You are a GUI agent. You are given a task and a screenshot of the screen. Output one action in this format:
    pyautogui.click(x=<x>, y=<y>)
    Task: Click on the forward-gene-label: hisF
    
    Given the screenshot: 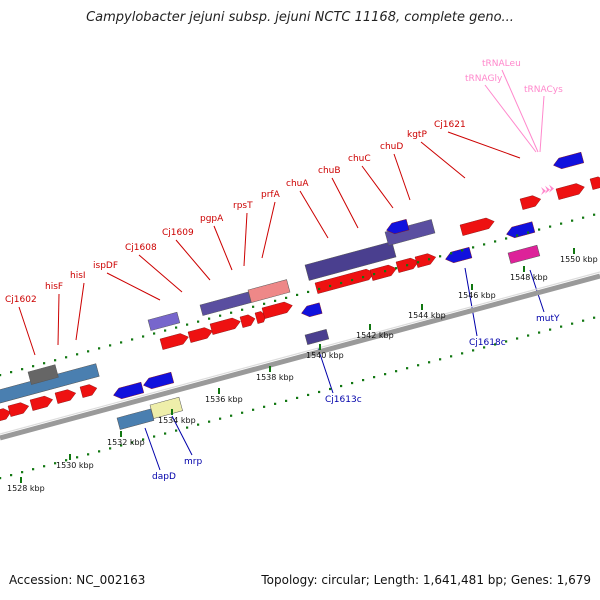 What is the action you would take?
    pyautogui.click(x=54, y=287)
    